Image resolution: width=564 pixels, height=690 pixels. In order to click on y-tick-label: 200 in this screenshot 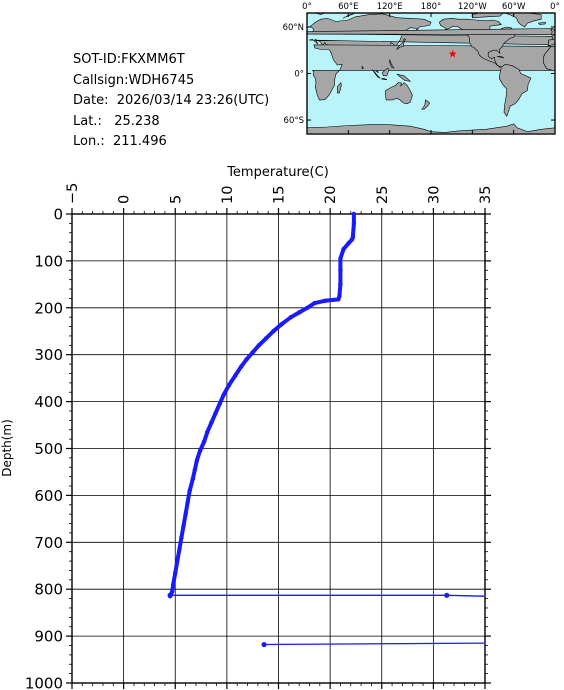, I will do `click(48, 308)`.